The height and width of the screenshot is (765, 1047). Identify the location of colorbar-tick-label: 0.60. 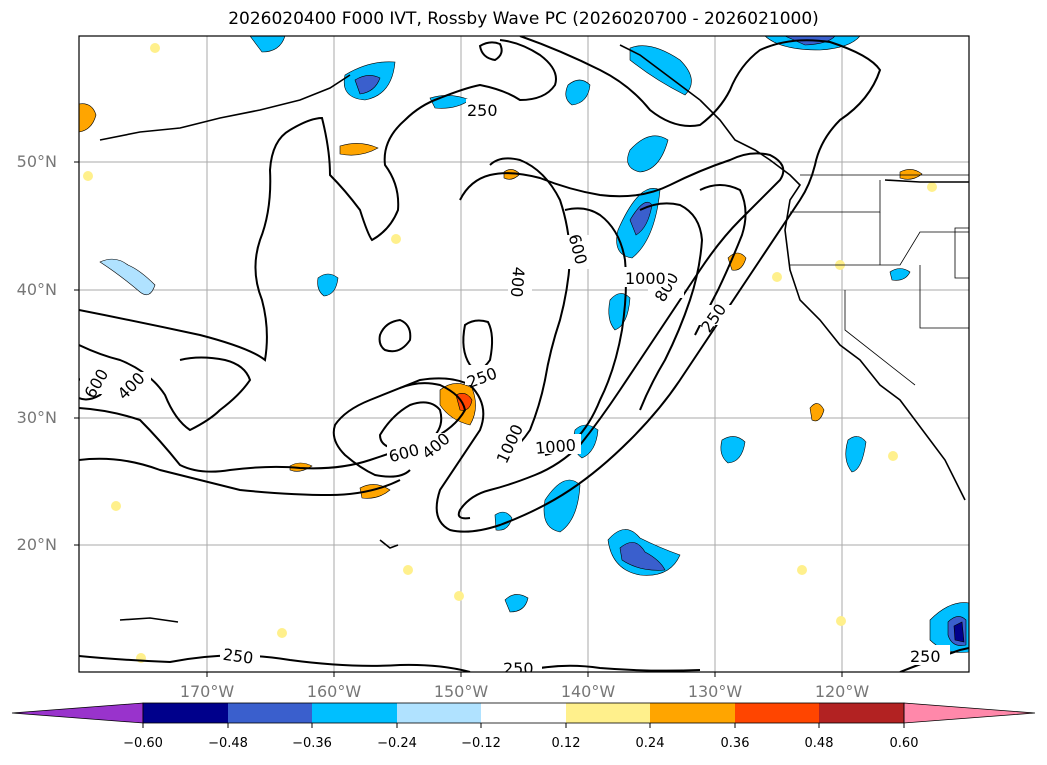
(904, 743).